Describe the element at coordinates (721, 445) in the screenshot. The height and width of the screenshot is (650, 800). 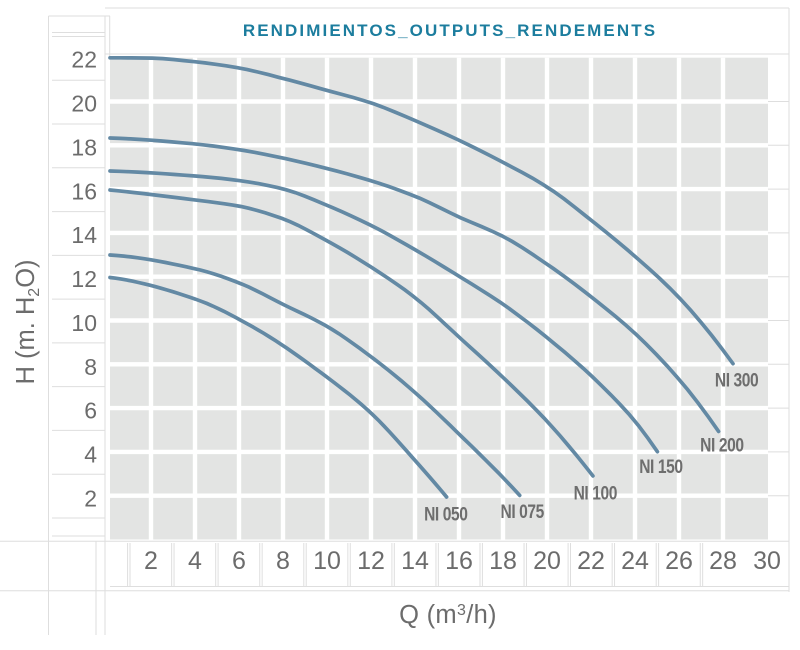
I see `svg-text: NI 200` at that location.